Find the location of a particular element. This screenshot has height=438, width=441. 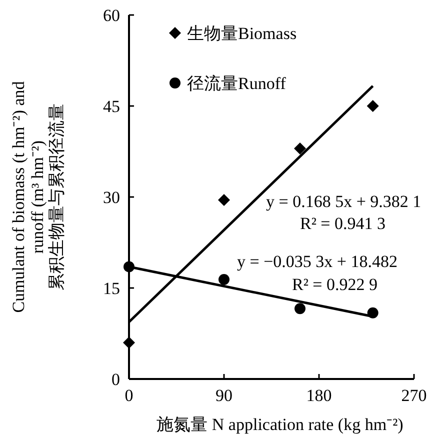

y-tick-label: 0 is located at coordinates (116, 379).